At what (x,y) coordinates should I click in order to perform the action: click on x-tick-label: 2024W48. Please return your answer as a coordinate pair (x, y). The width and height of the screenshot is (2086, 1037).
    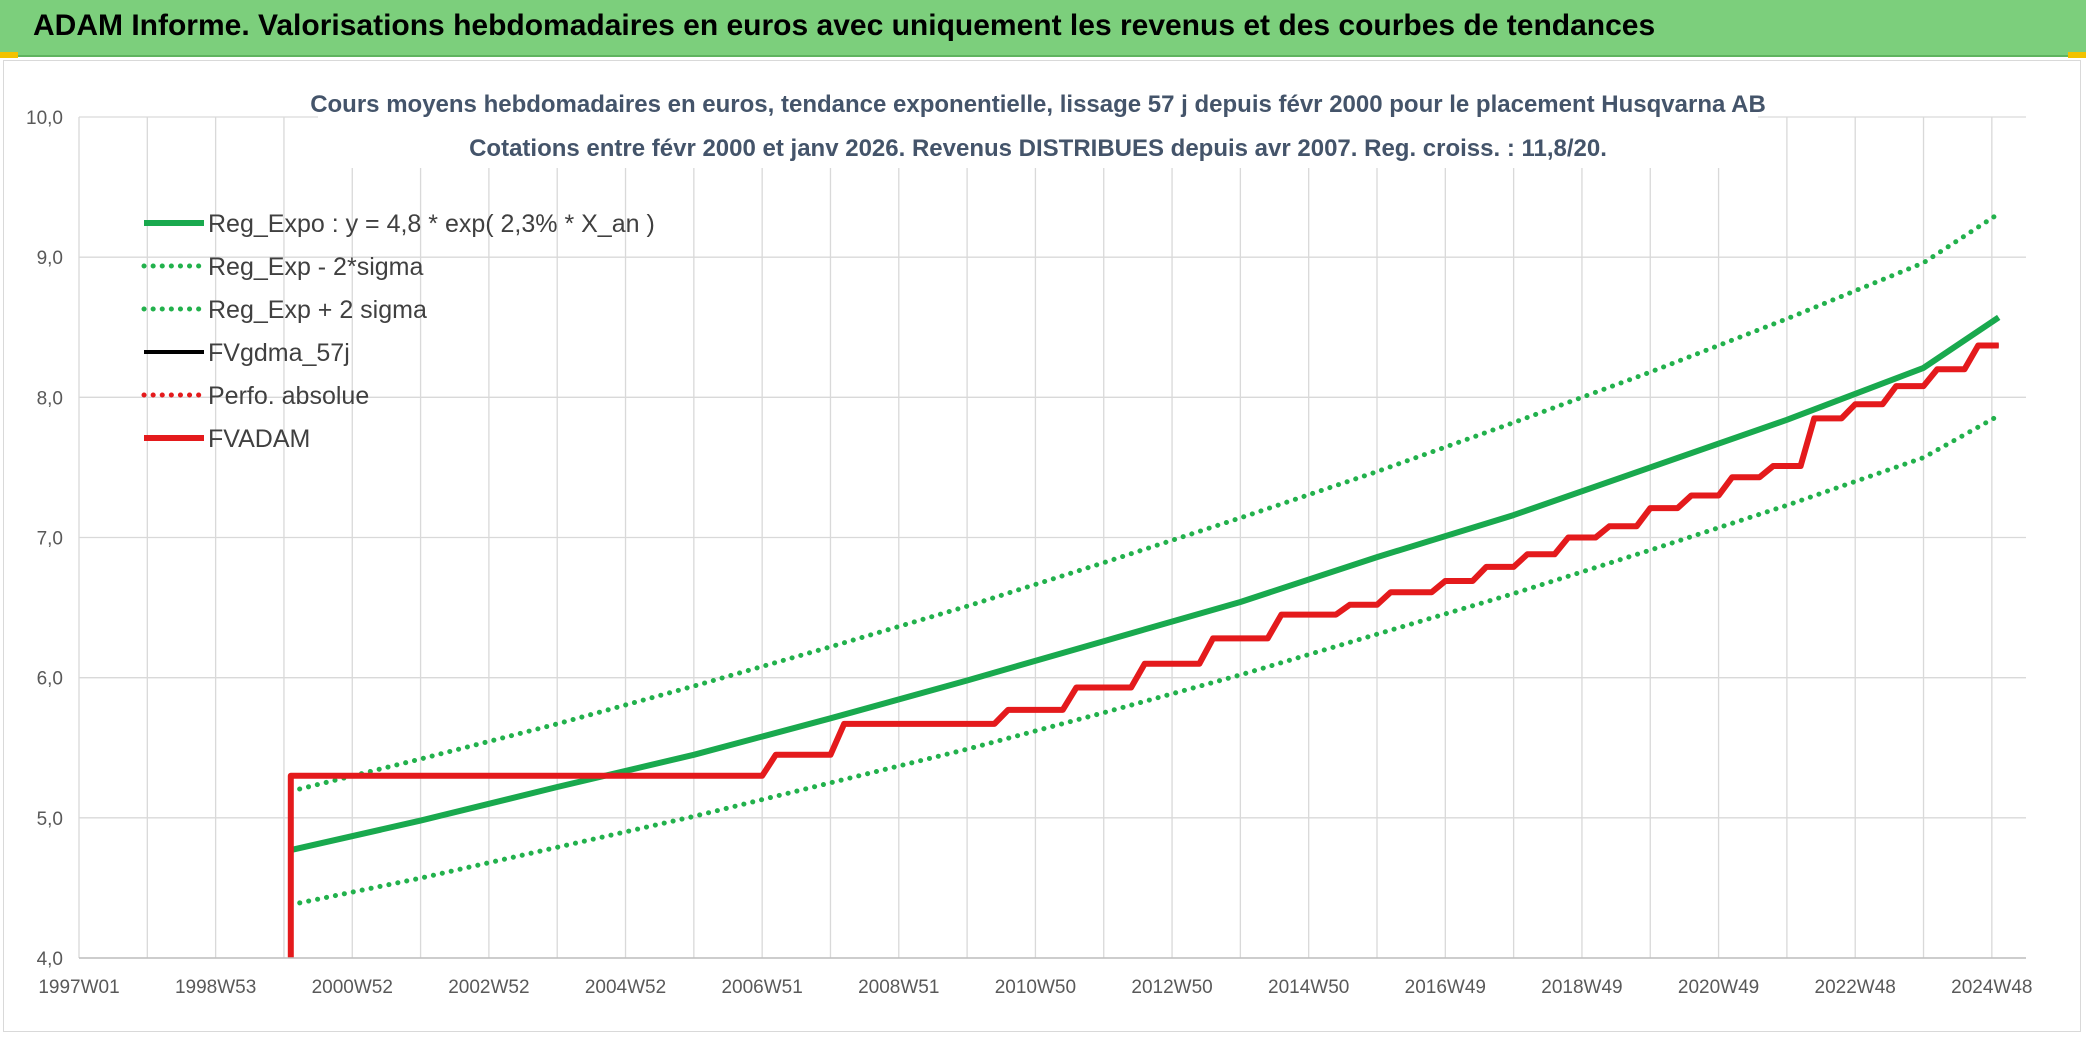
    Looking at the image, I should click on (1991, 987).